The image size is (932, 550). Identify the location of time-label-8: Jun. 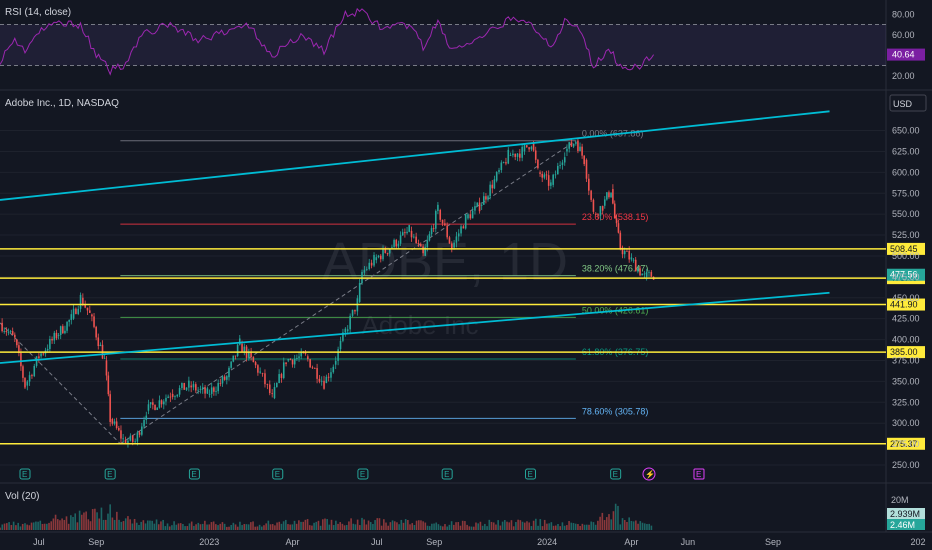
(688, 542).